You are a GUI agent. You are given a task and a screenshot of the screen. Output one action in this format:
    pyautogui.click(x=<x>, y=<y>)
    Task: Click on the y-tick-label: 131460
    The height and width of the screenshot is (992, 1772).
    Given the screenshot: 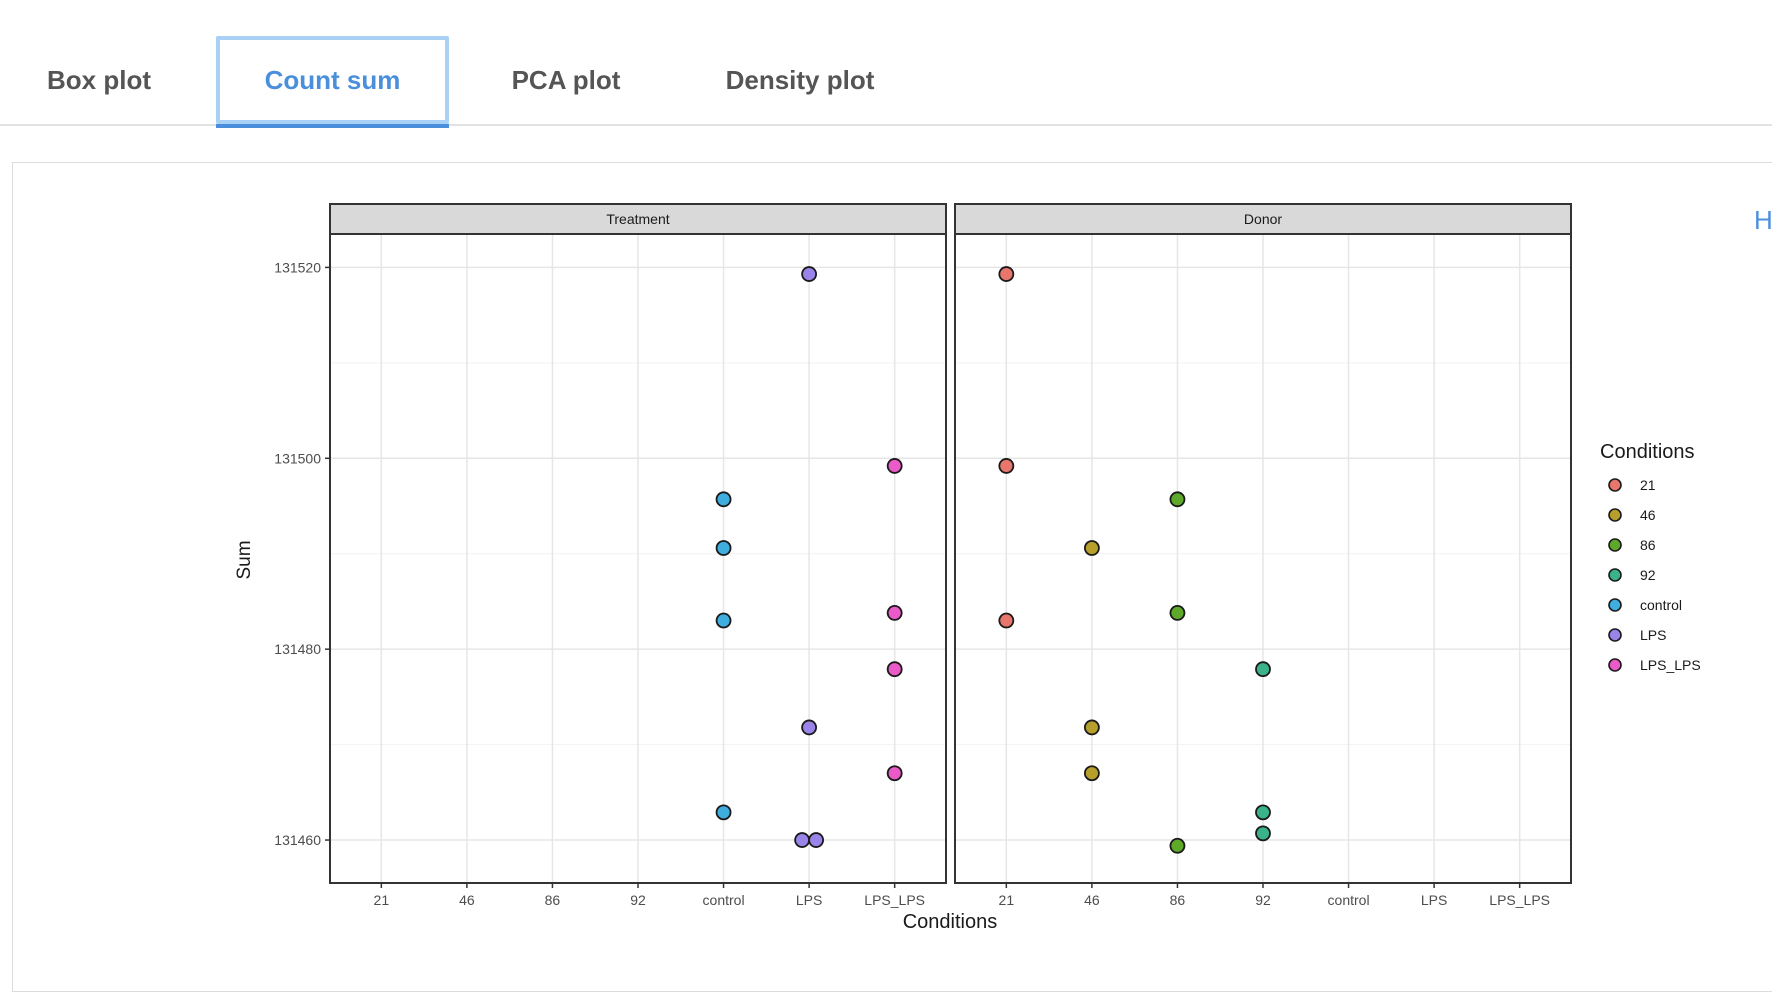 What is the action you would take?
    pyautogui.click(x=297, y=840)
    